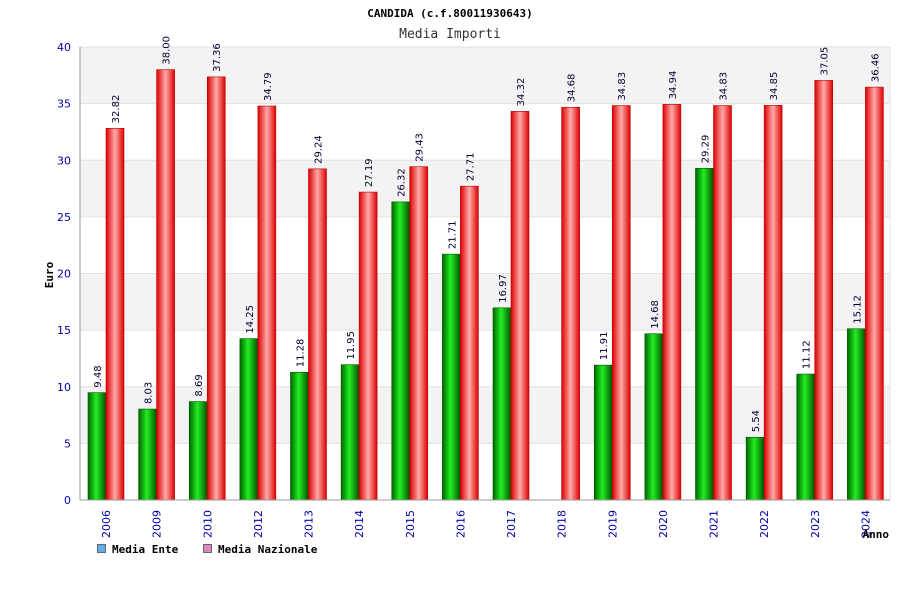 This screenshot has height=600, width=900. Describe the element at coordinates (572, 88) in the screenshot. I see `data-label: 34.68` at that location.